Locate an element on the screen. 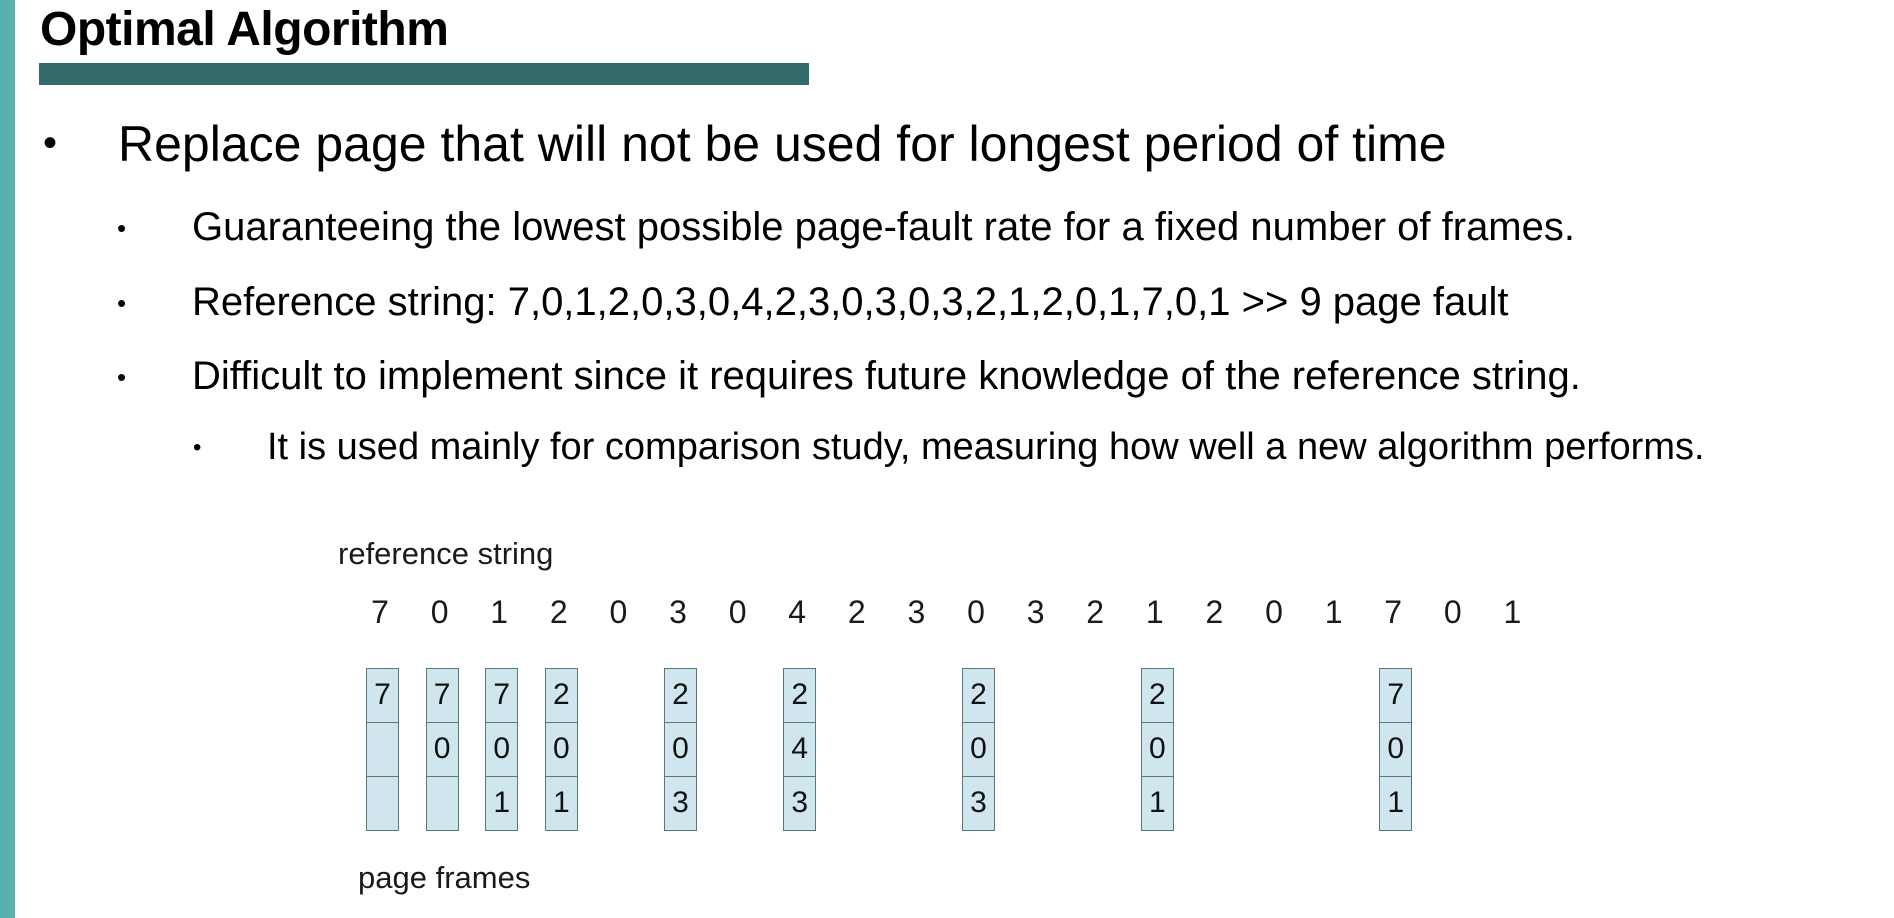 The image size is (1894, 918). reference-number: 4 is located at coordinates (797, 612).